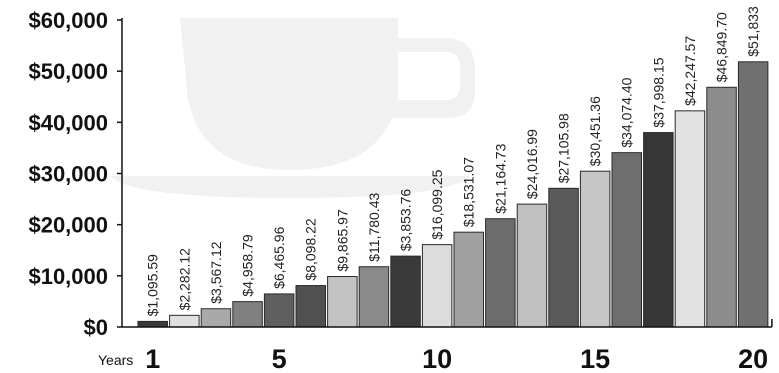 The image size is (779, 373). Describe the element at coordinates (152, 358) in the screenshot. I see `x-tick-label: 1` at that location.